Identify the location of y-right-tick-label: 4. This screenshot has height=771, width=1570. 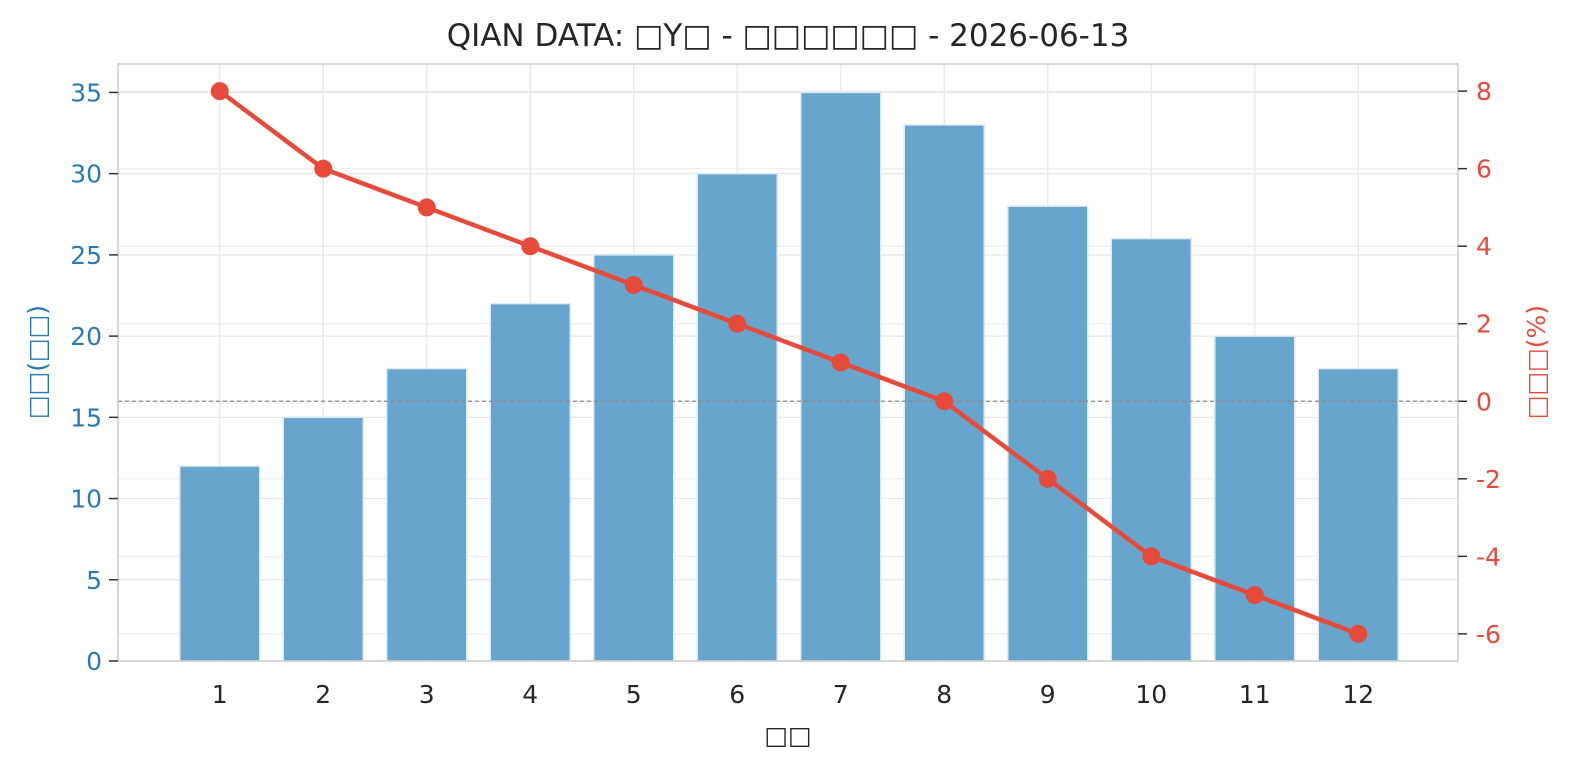
(1484, 246).